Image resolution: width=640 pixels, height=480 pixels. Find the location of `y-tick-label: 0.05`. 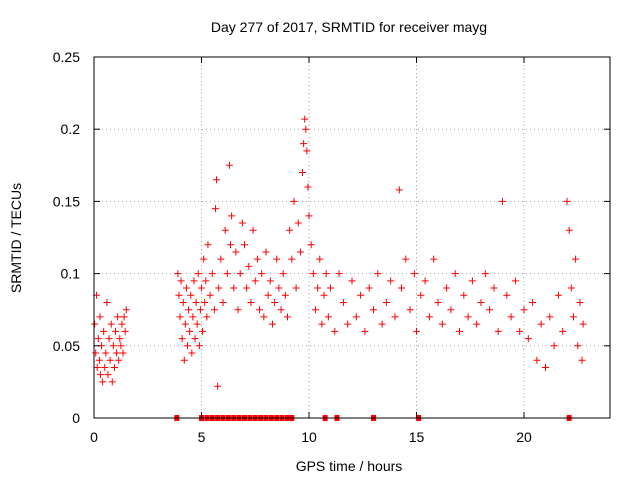

y-tick-label: 0.05 is located at coordinates (66, 346).